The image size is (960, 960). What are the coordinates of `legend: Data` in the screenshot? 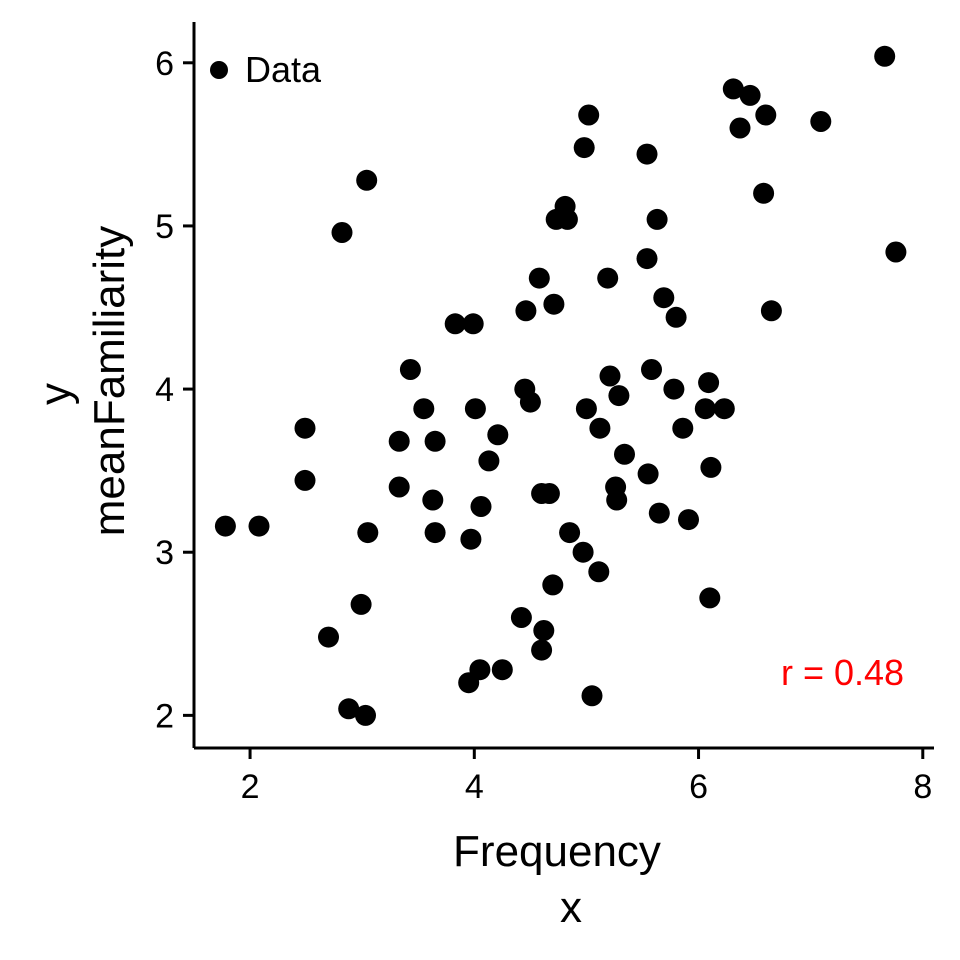 It's located at (266, 69).